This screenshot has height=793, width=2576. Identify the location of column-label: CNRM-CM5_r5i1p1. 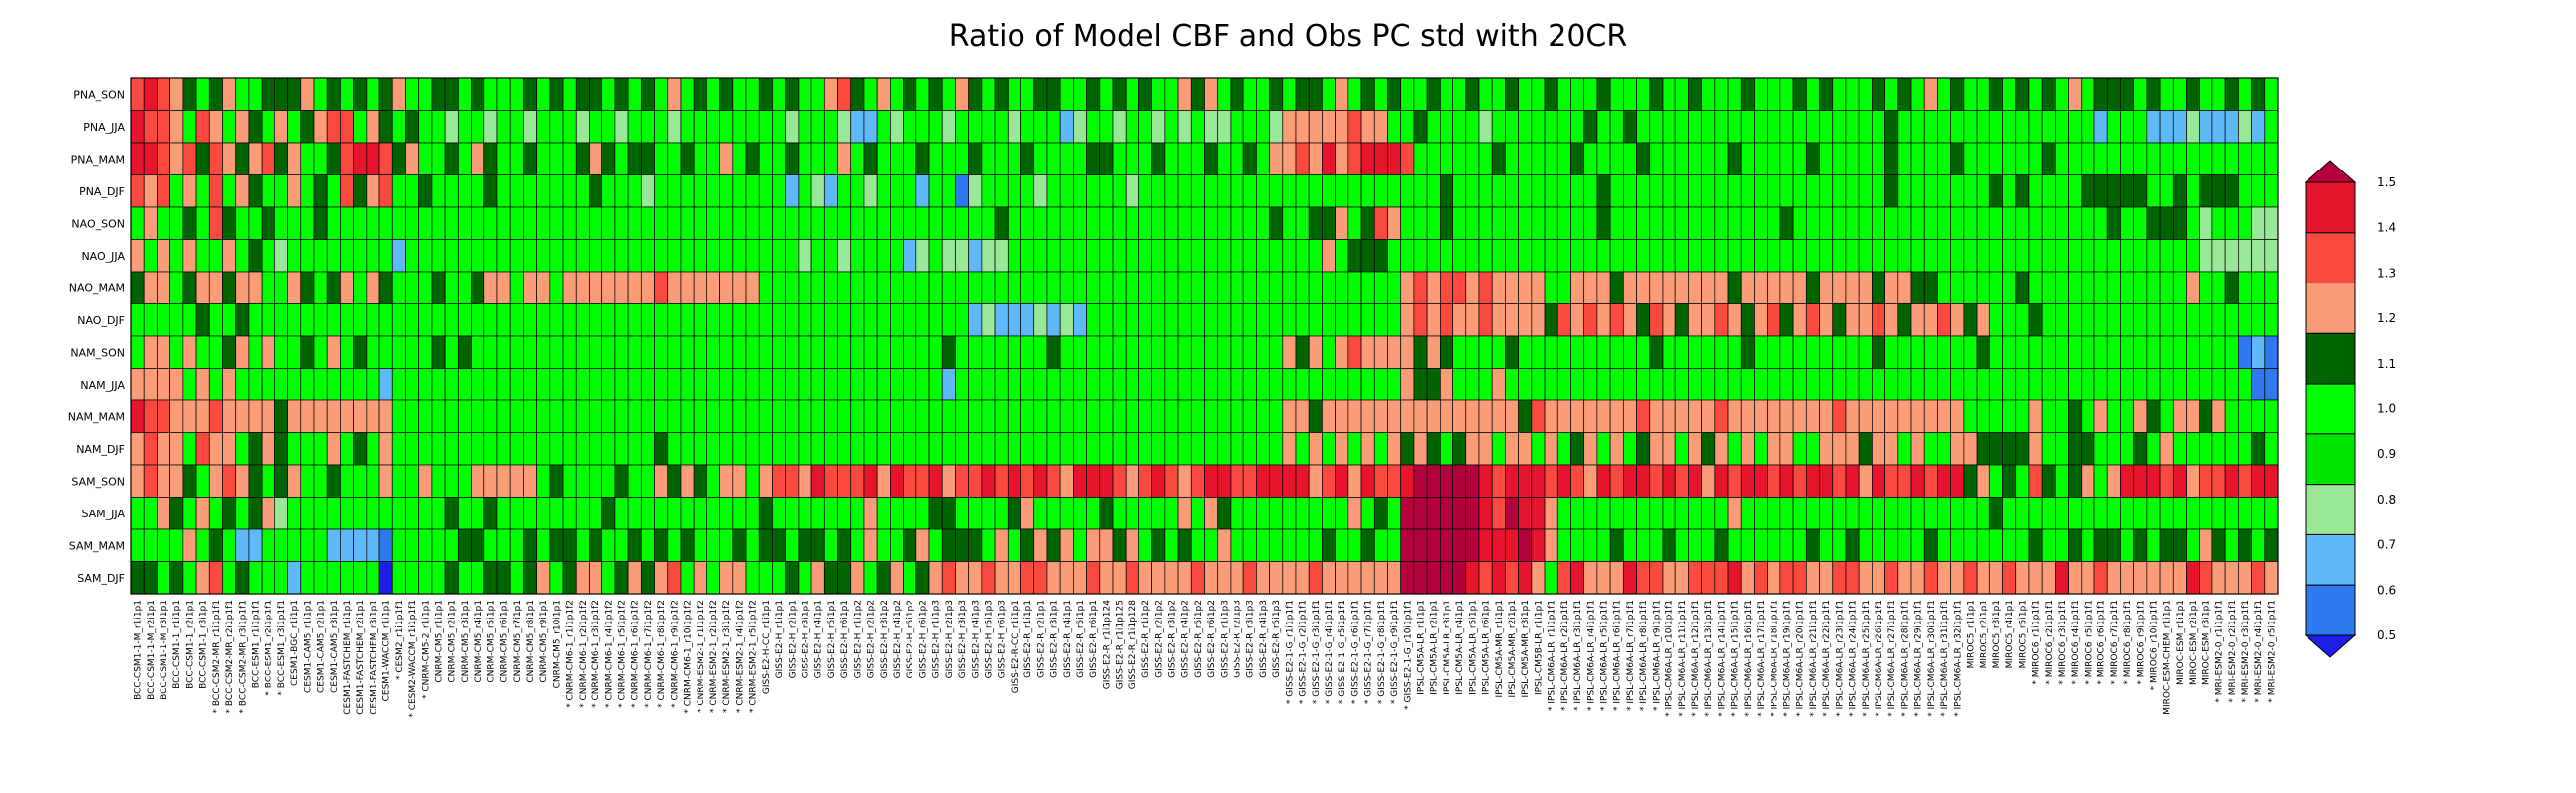
(491, 641).